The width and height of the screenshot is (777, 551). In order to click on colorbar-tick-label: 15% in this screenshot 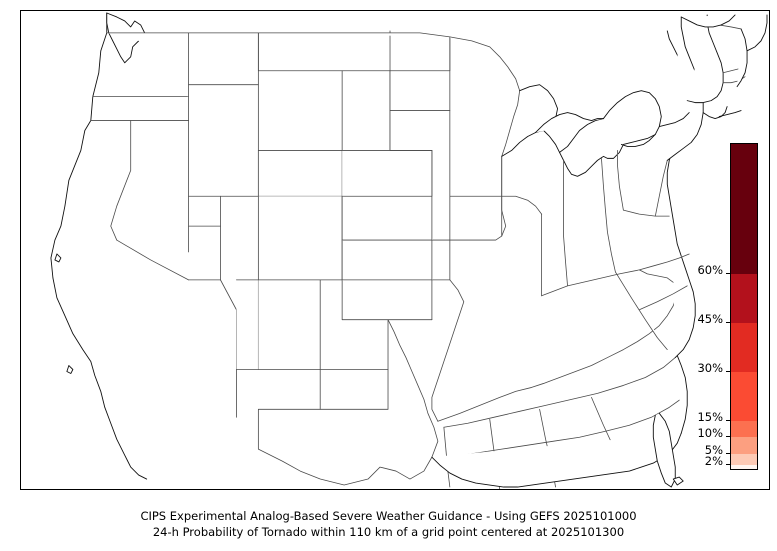, I will do `click(710, 417)`.